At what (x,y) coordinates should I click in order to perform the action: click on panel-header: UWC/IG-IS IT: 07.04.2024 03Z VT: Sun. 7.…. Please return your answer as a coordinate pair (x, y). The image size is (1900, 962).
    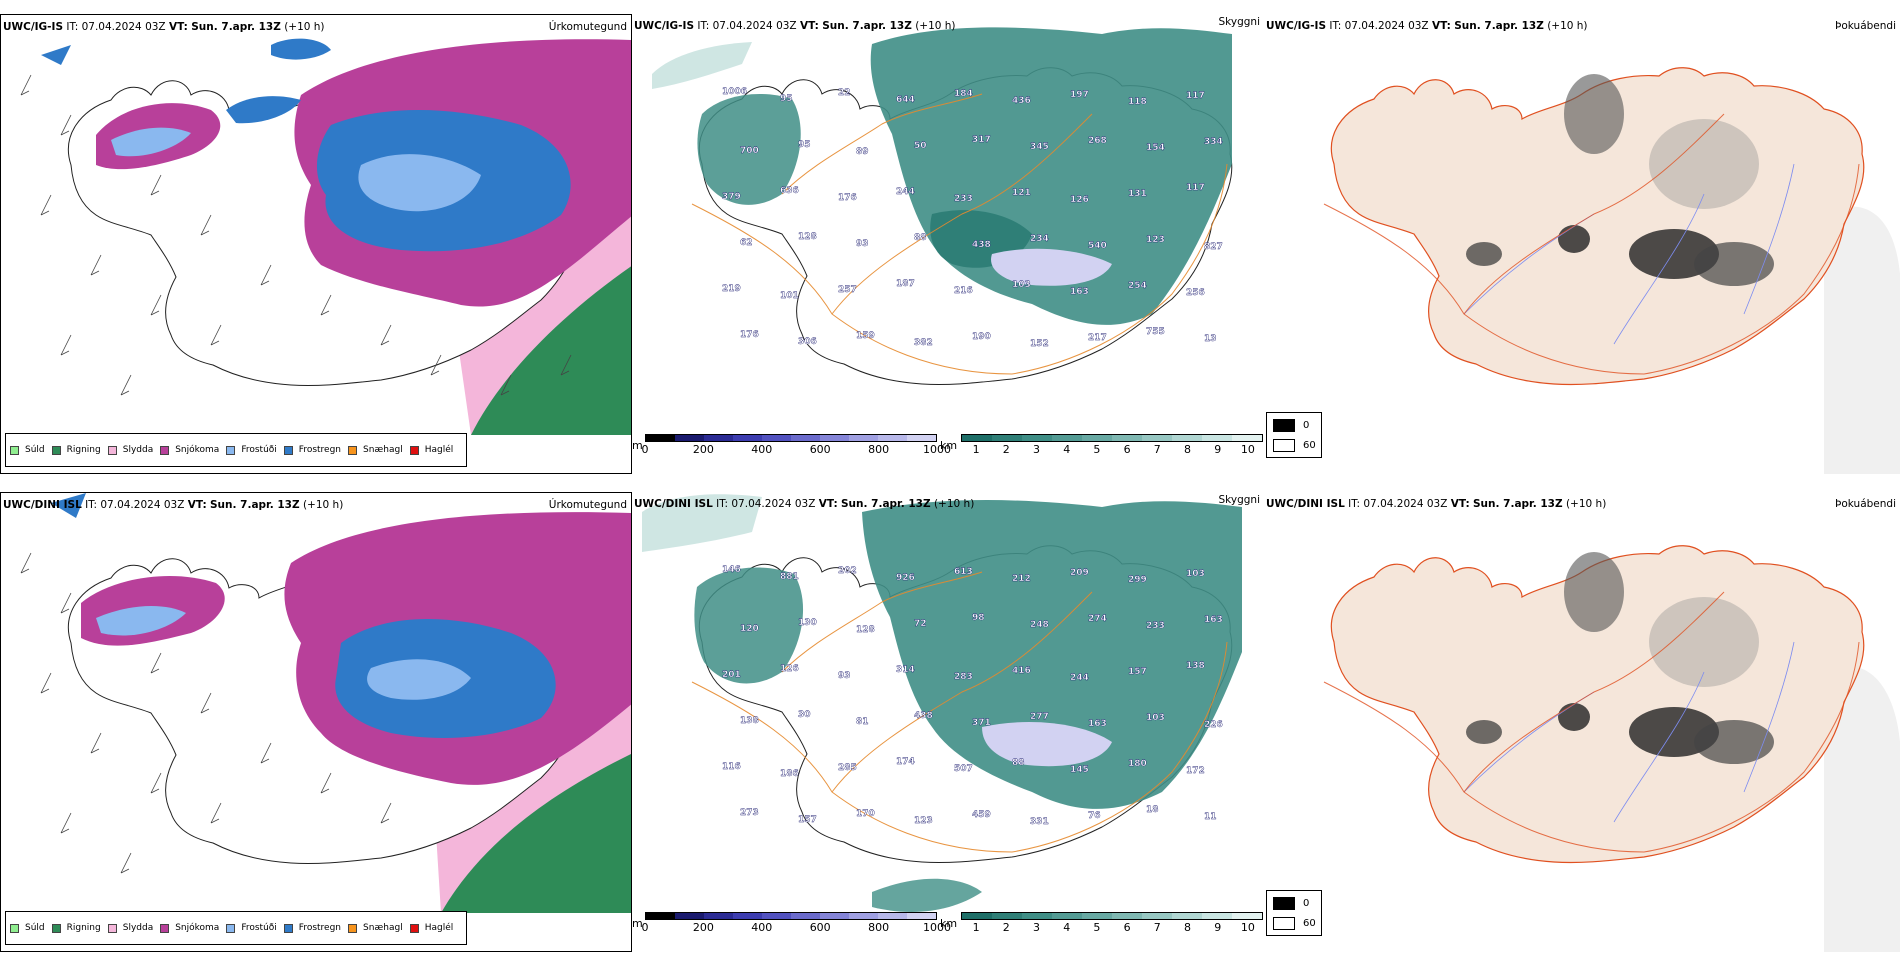
    Looking at the image, I should click on (164, 27).